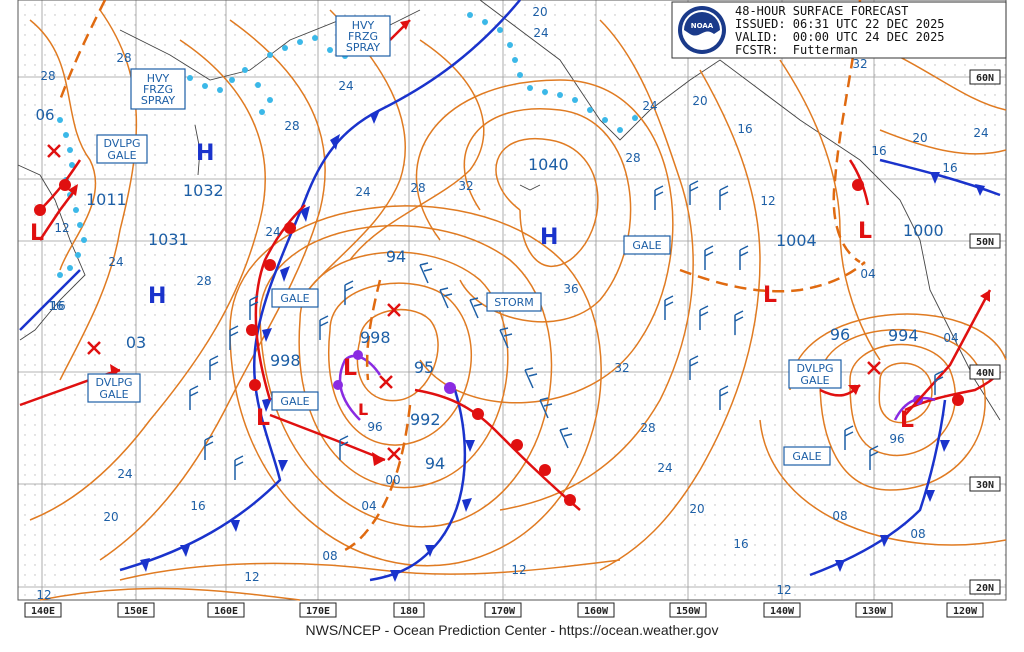 This screenshot has height=652, width=1024. I want to click on warning-label: STORM, so click(514, 302).